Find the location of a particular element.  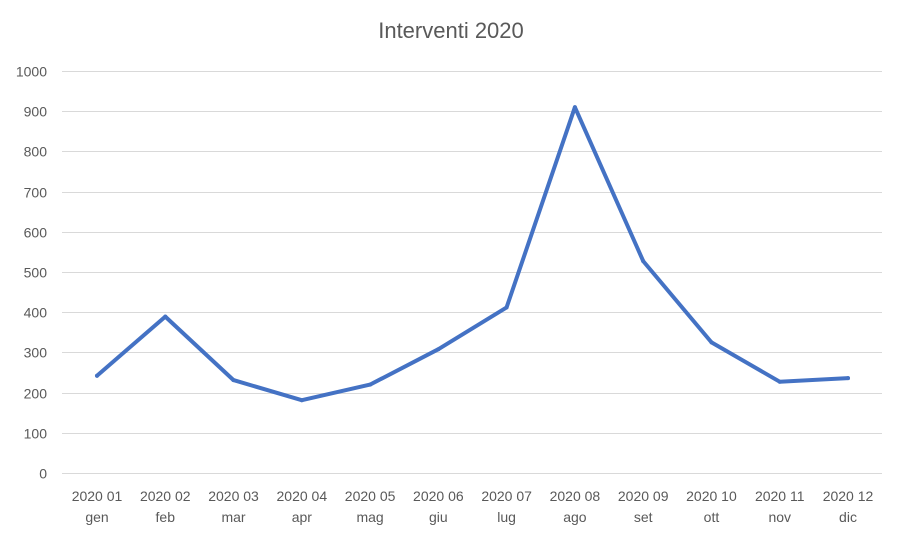

y-tick-label: 500 is located at coordinates (36, 273).